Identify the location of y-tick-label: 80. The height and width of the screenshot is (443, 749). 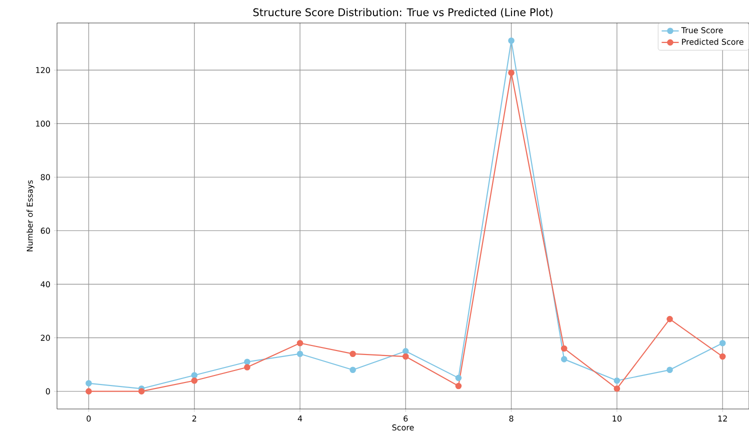
(45, 177).